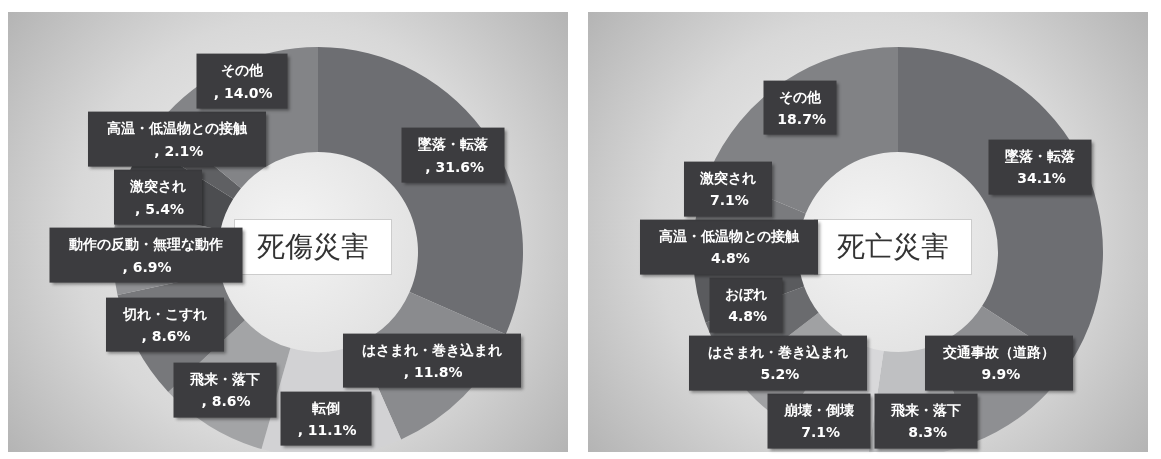 The width and height of the screenshot is (1161, 459). I want to click on text: 死亡災害, so click(893, 247).